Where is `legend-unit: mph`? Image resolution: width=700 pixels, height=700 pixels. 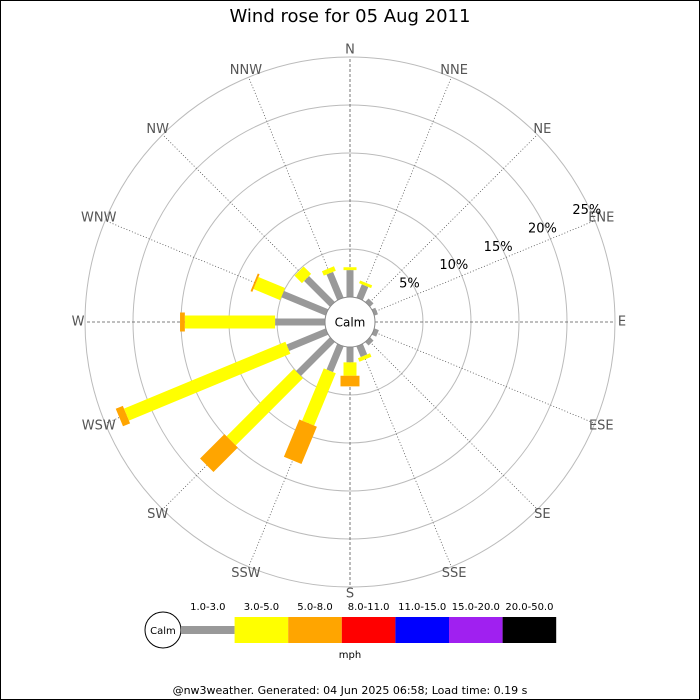
legend-unit: mph is located at coordinates (350, 655).